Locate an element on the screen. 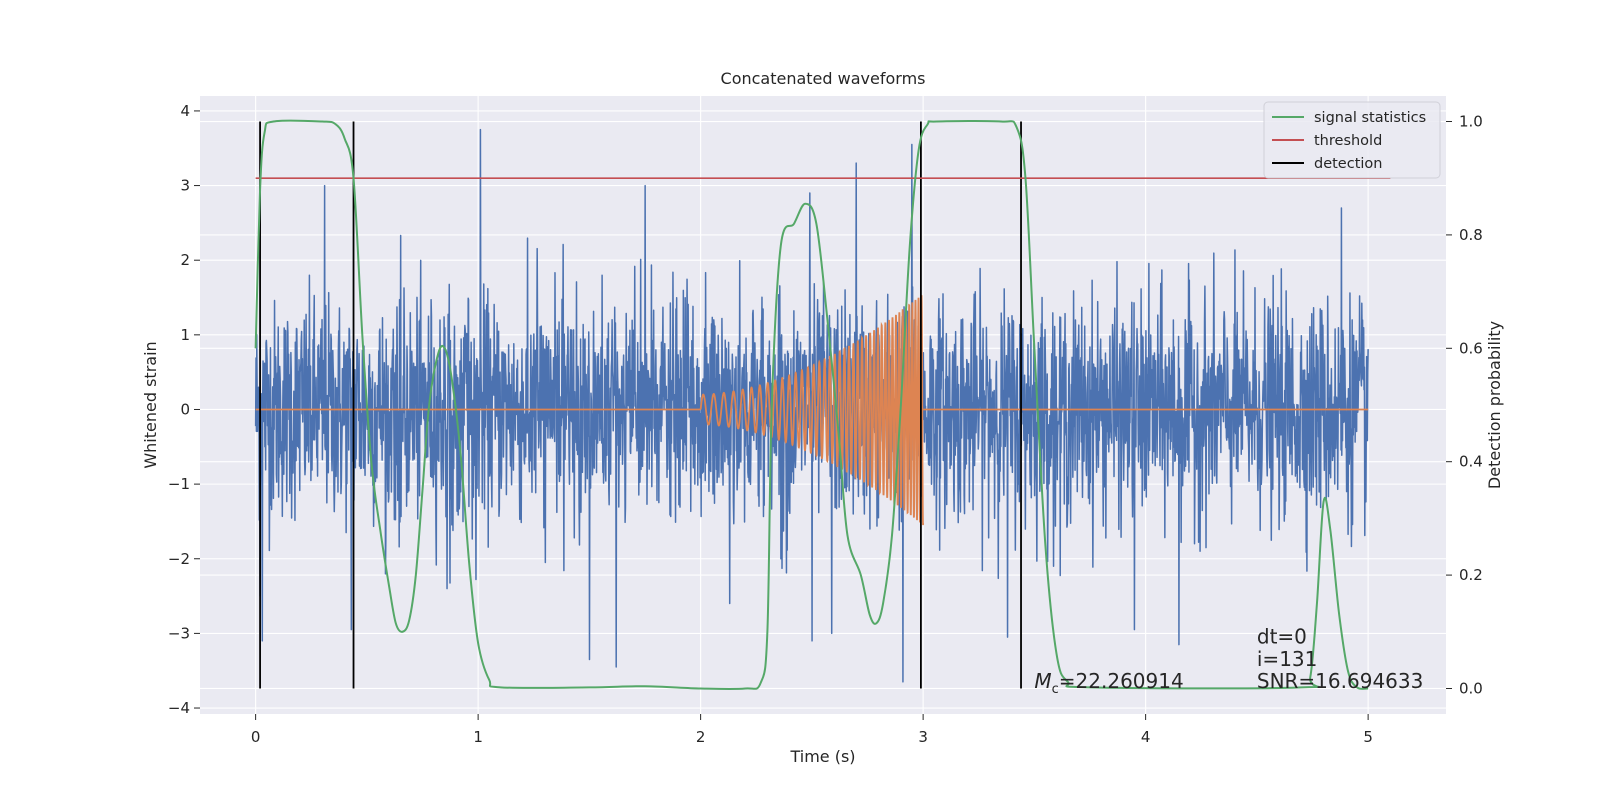  y2-axis-label: Detection probability is located at coordinates (1494, 405).